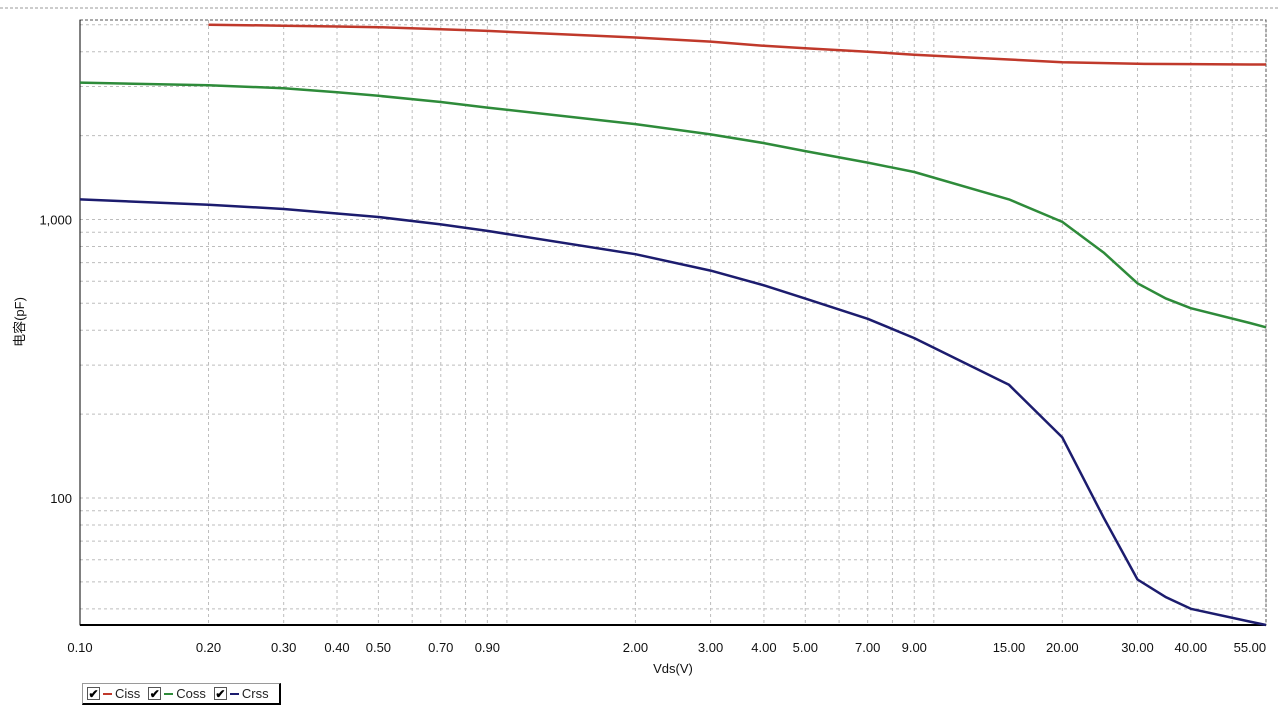  I want to click on x-tick-label: 3.00, so click(710, 647).